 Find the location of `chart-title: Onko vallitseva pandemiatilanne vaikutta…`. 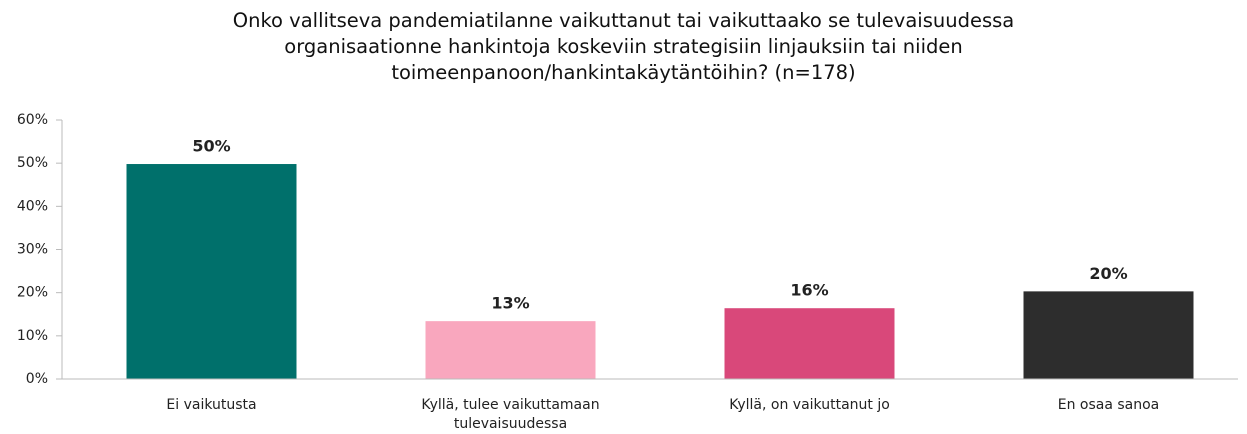

chart-title: Onko vallitseva pandemiatilanne vaikutta… is located at coordinates (623, 46).